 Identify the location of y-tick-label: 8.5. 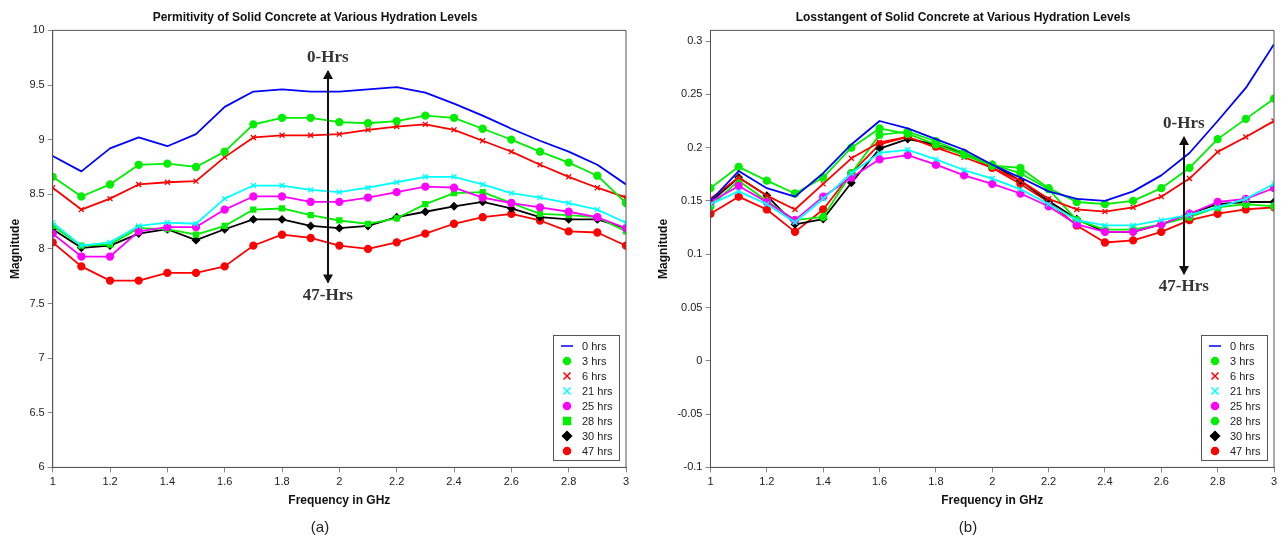
(37, 193).